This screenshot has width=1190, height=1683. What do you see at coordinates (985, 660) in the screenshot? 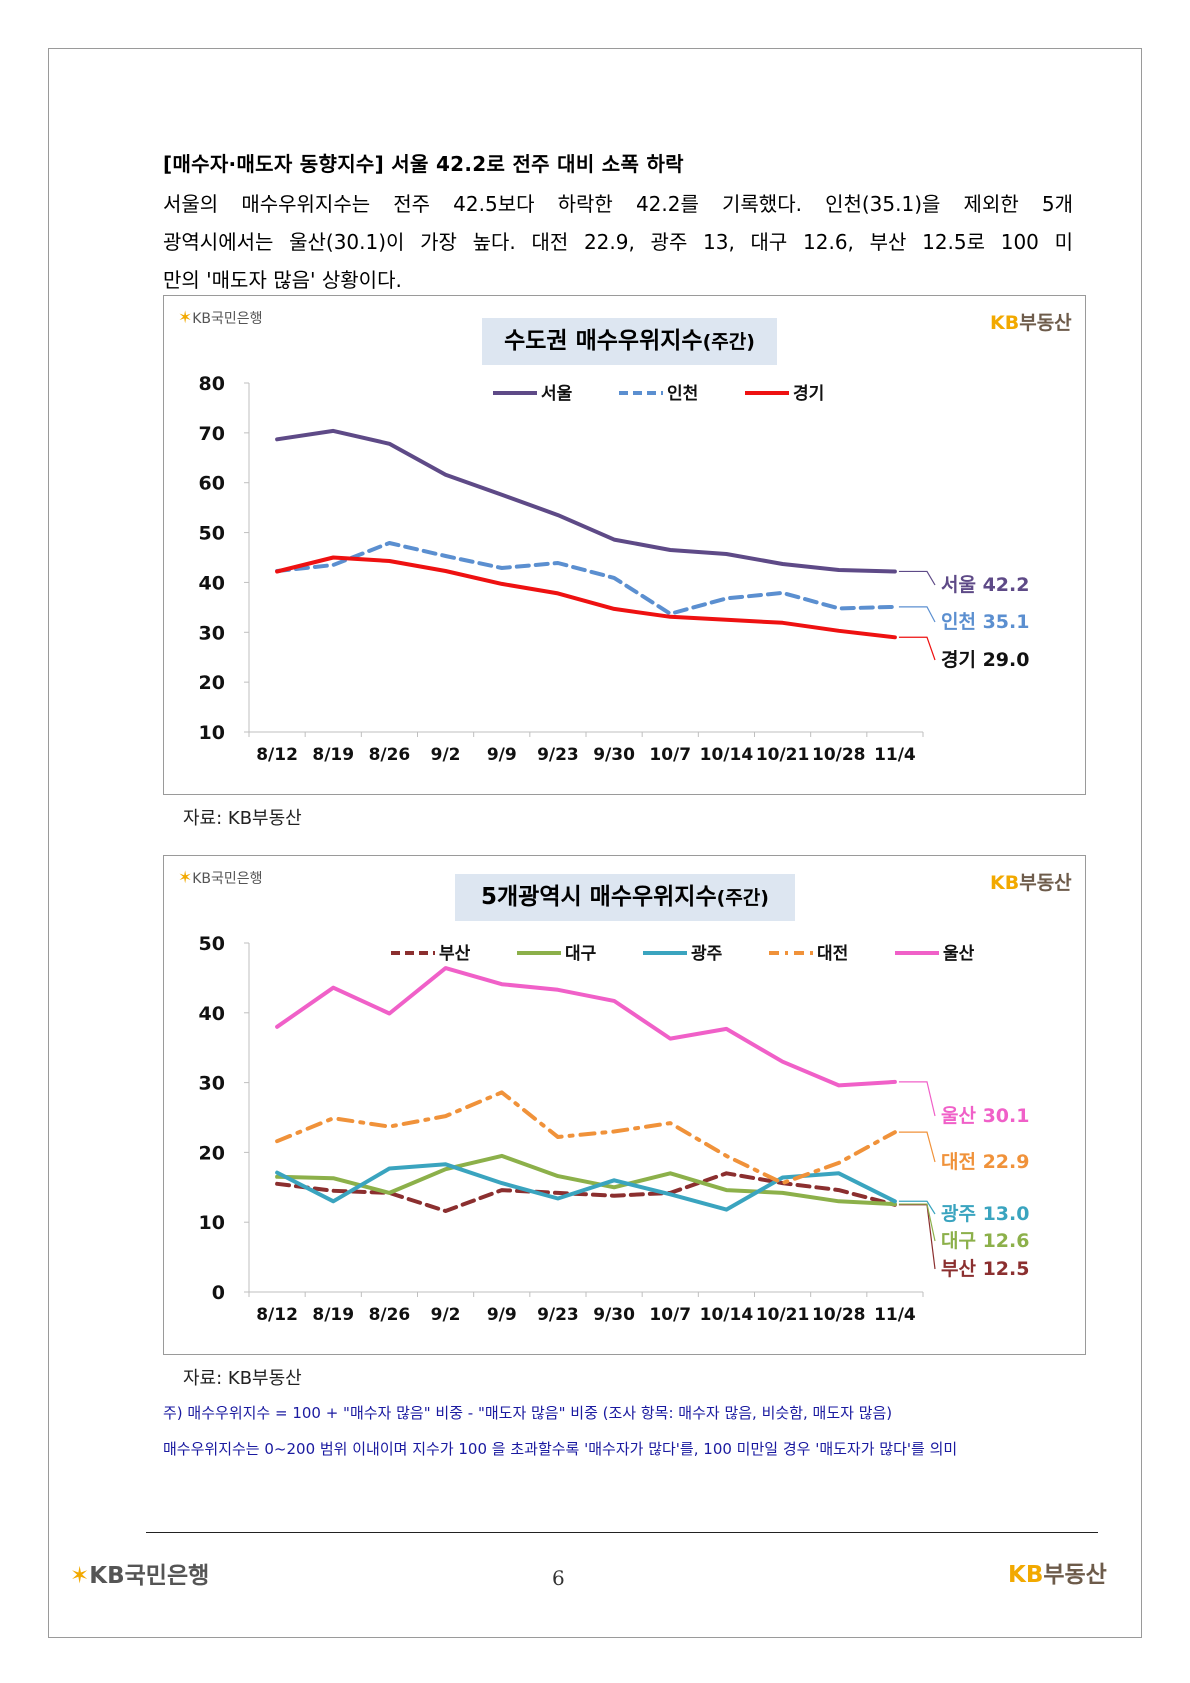
I see `end-label-경기: 경기 29.0` at bounding box center [985, 660].